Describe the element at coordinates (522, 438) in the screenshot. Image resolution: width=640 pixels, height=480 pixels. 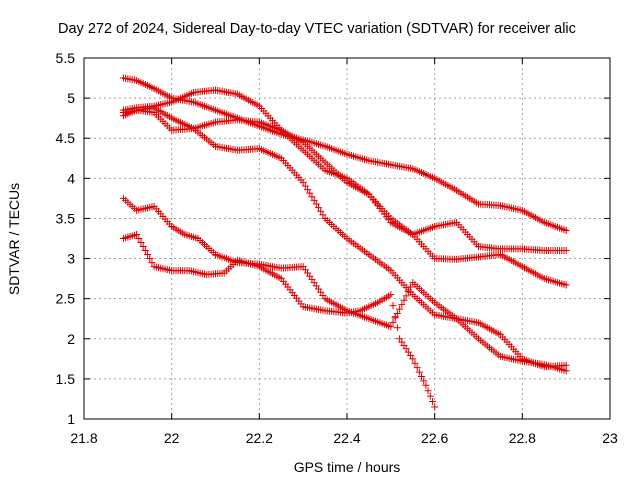
I see `x-tick-label: 22.8` at that location.